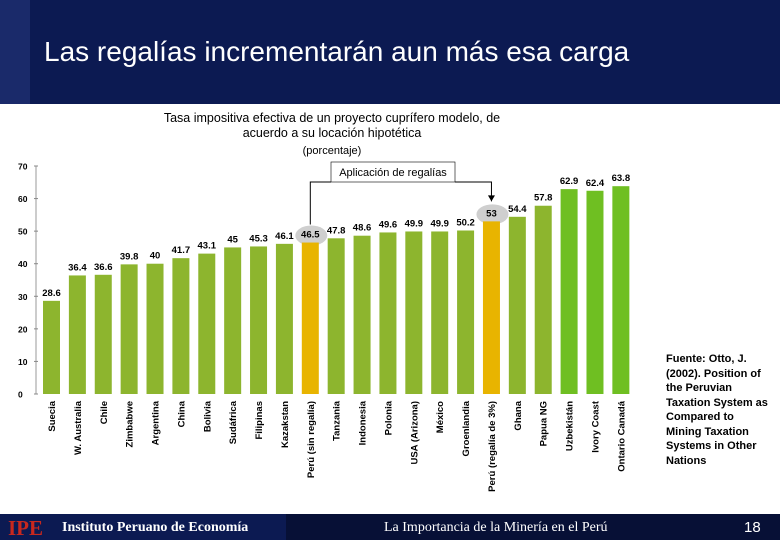 The image size is (780, 541). Describe the element at coordinates (23, 264) in the screenshot. I see `y-tick-label: 40` at that location.